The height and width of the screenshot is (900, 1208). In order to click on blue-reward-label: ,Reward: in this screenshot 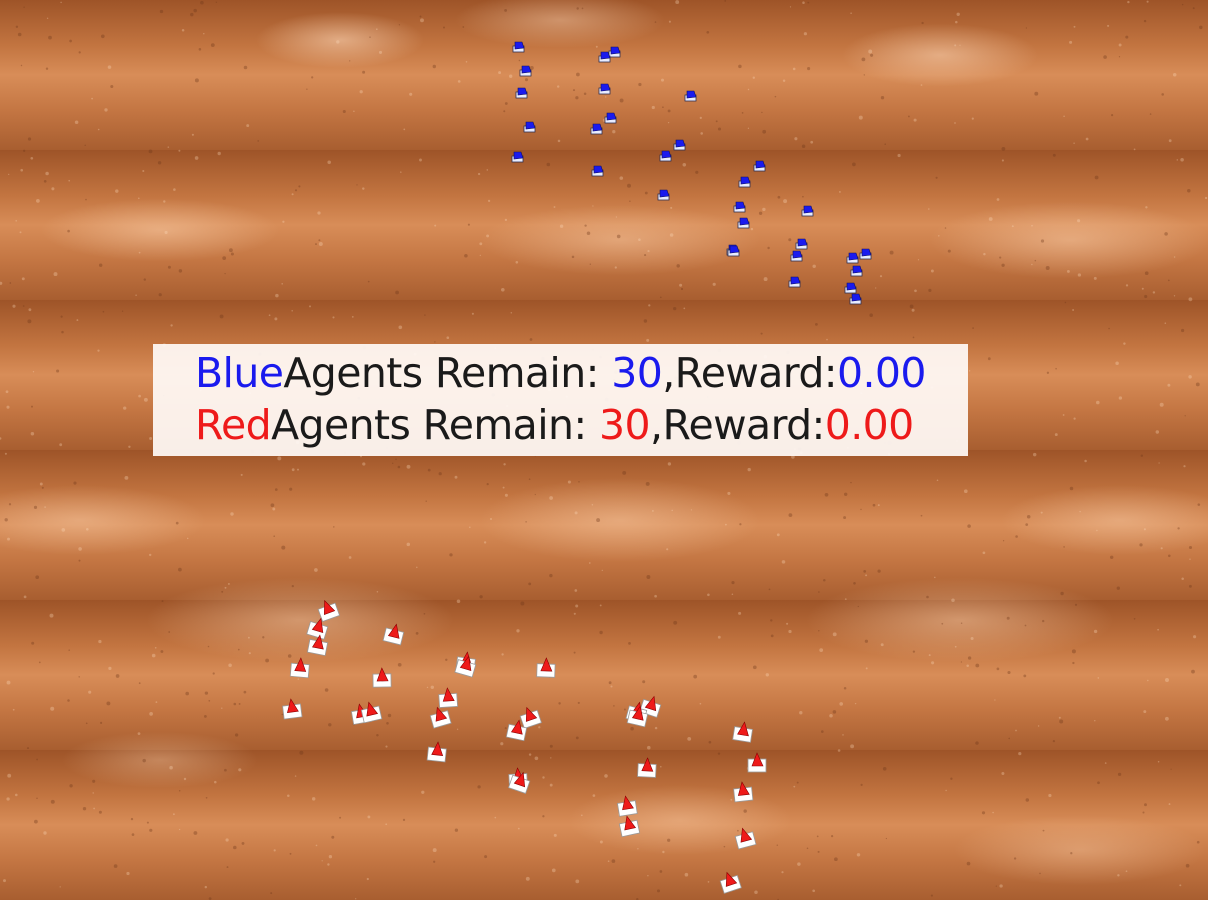, I will do `click(749, 373)`.